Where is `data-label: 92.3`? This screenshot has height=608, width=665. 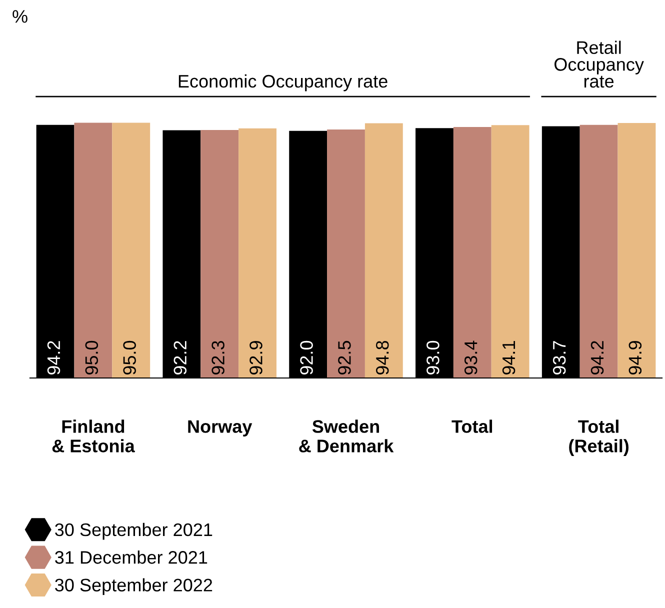
data-label: 92.3 is located at coordinates (218, 357).